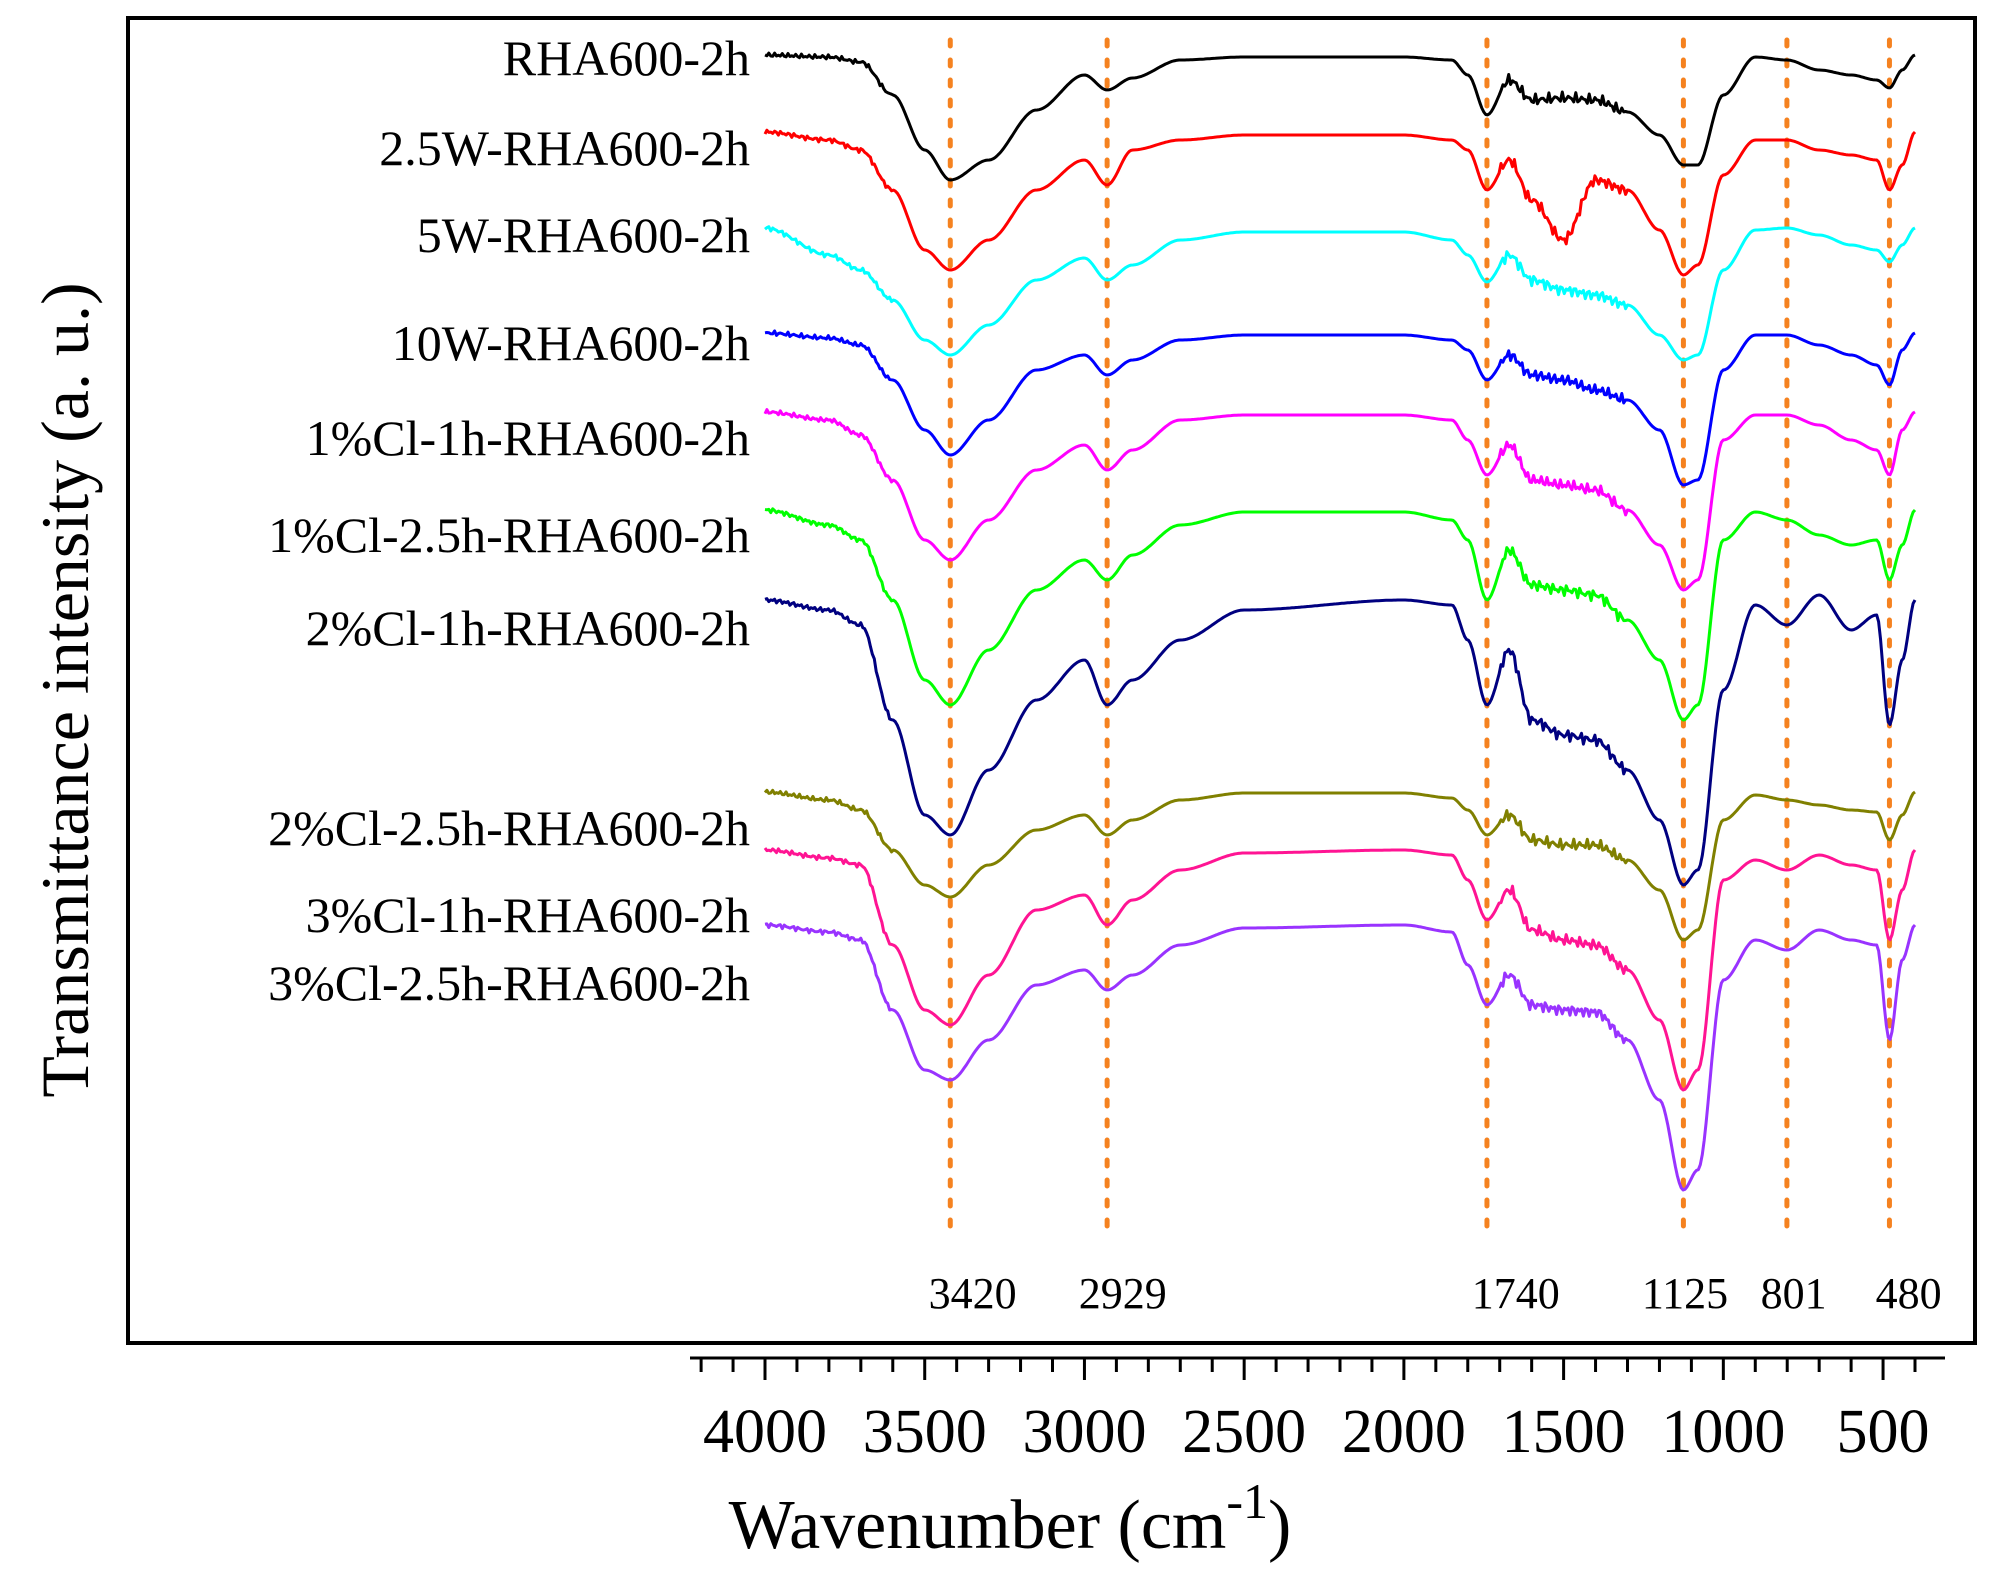 Image resolution: width=1990 pixels, height=1571 pixels. Describe the element at coordinates (1244, 1432) in the screenshot. I see `x-tick-label-2500: 2500` at that location.